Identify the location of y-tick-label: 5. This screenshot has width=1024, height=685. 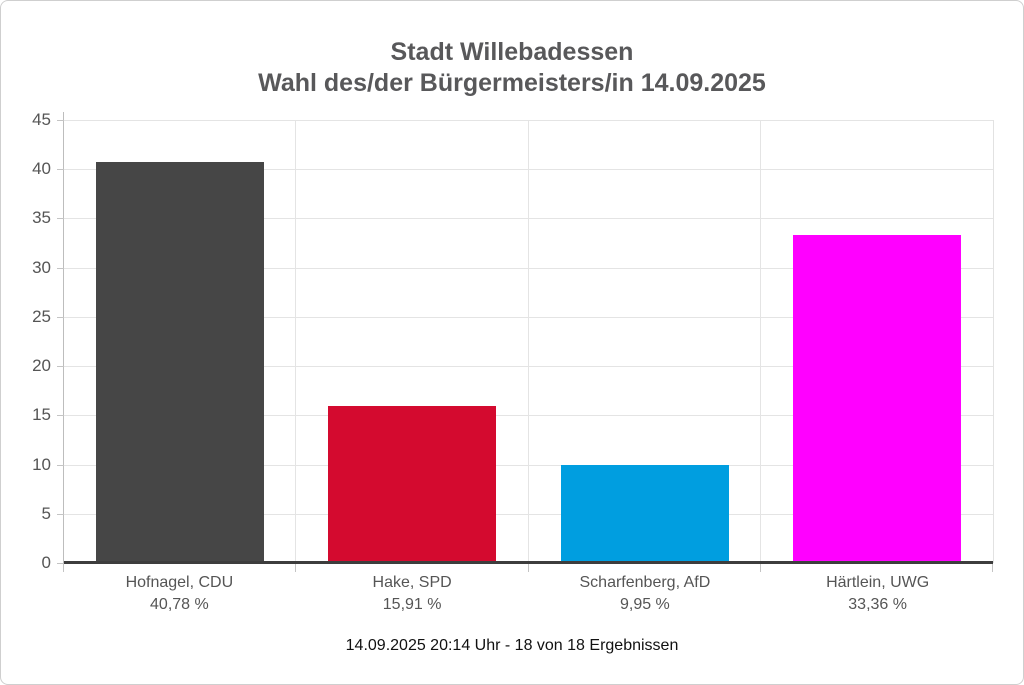
(46, 513).